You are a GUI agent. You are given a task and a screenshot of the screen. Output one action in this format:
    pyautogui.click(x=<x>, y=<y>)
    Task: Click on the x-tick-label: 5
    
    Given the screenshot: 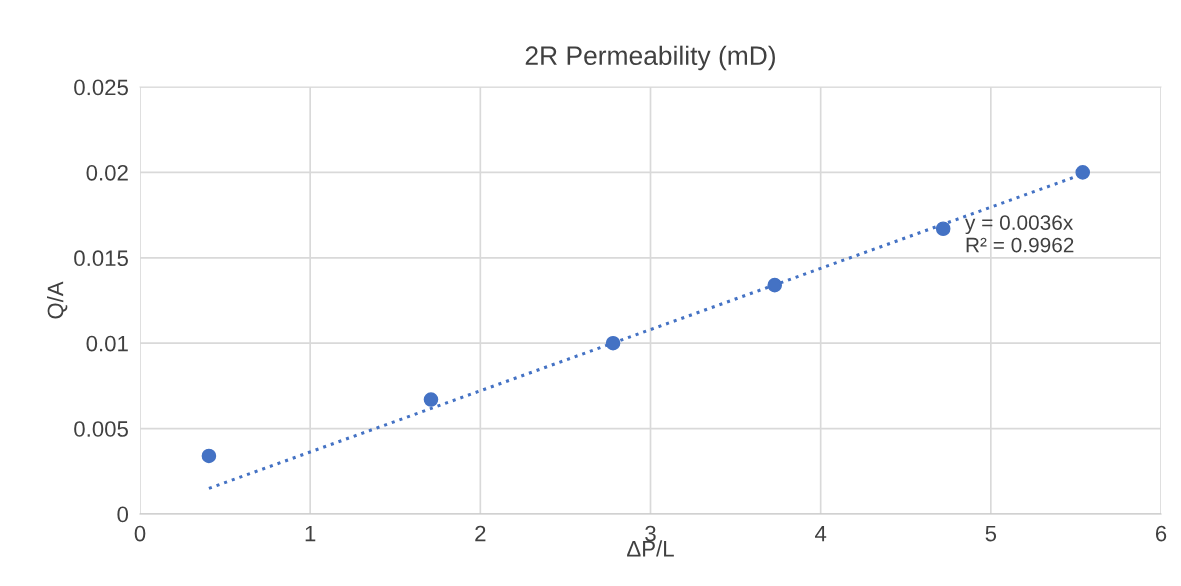 What is the action you would take?
    pyautogui.click(x=991, y=533)
    